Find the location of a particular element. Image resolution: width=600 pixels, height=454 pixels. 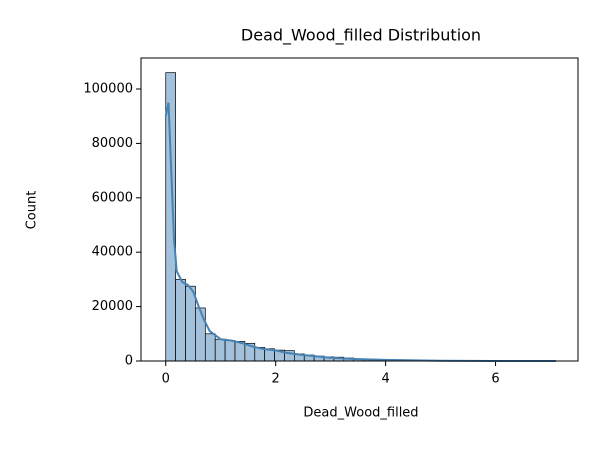

y-tick-label: 40000 is located at coordinates (112, 252).